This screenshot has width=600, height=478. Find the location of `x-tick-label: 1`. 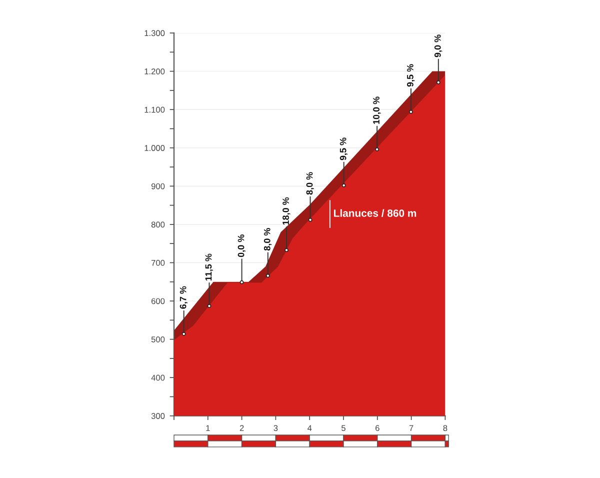

x-tick-label: 1 is located at coordinates (208, 428).